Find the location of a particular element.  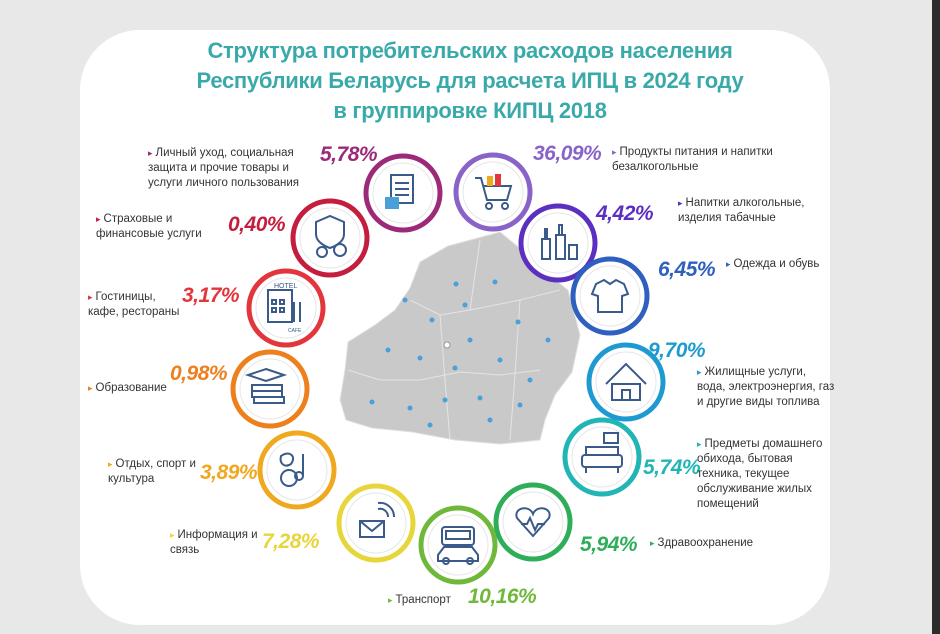

pct-restaurants: 3,17% is located at coordinates (211, 295).